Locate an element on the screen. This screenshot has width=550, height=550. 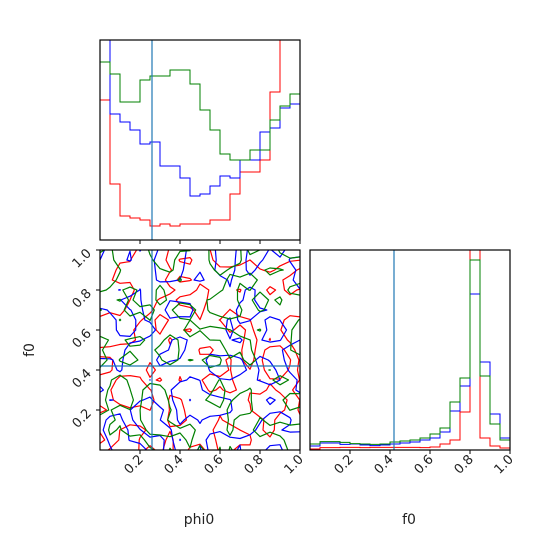
contour-xtick-label: 0.8 is located at coordinates (254, 464).